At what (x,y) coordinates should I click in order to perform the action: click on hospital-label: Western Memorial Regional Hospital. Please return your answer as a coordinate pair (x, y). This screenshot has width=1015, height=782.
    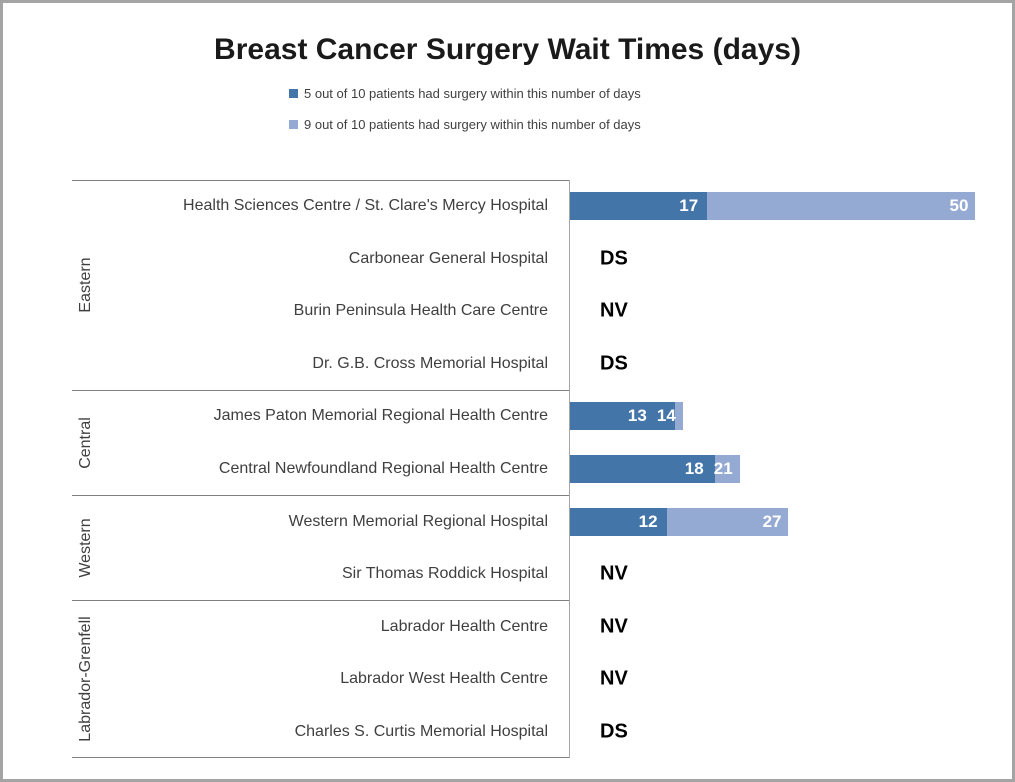
    Looking at the image, I should click on (418, 521).